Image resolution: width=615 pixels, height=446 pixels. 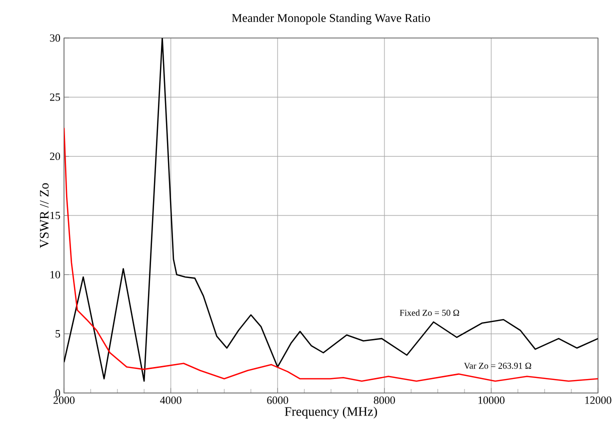 I want to click on series-label: Var Zo = 263.91 Ω, so click(x=498, y=365).